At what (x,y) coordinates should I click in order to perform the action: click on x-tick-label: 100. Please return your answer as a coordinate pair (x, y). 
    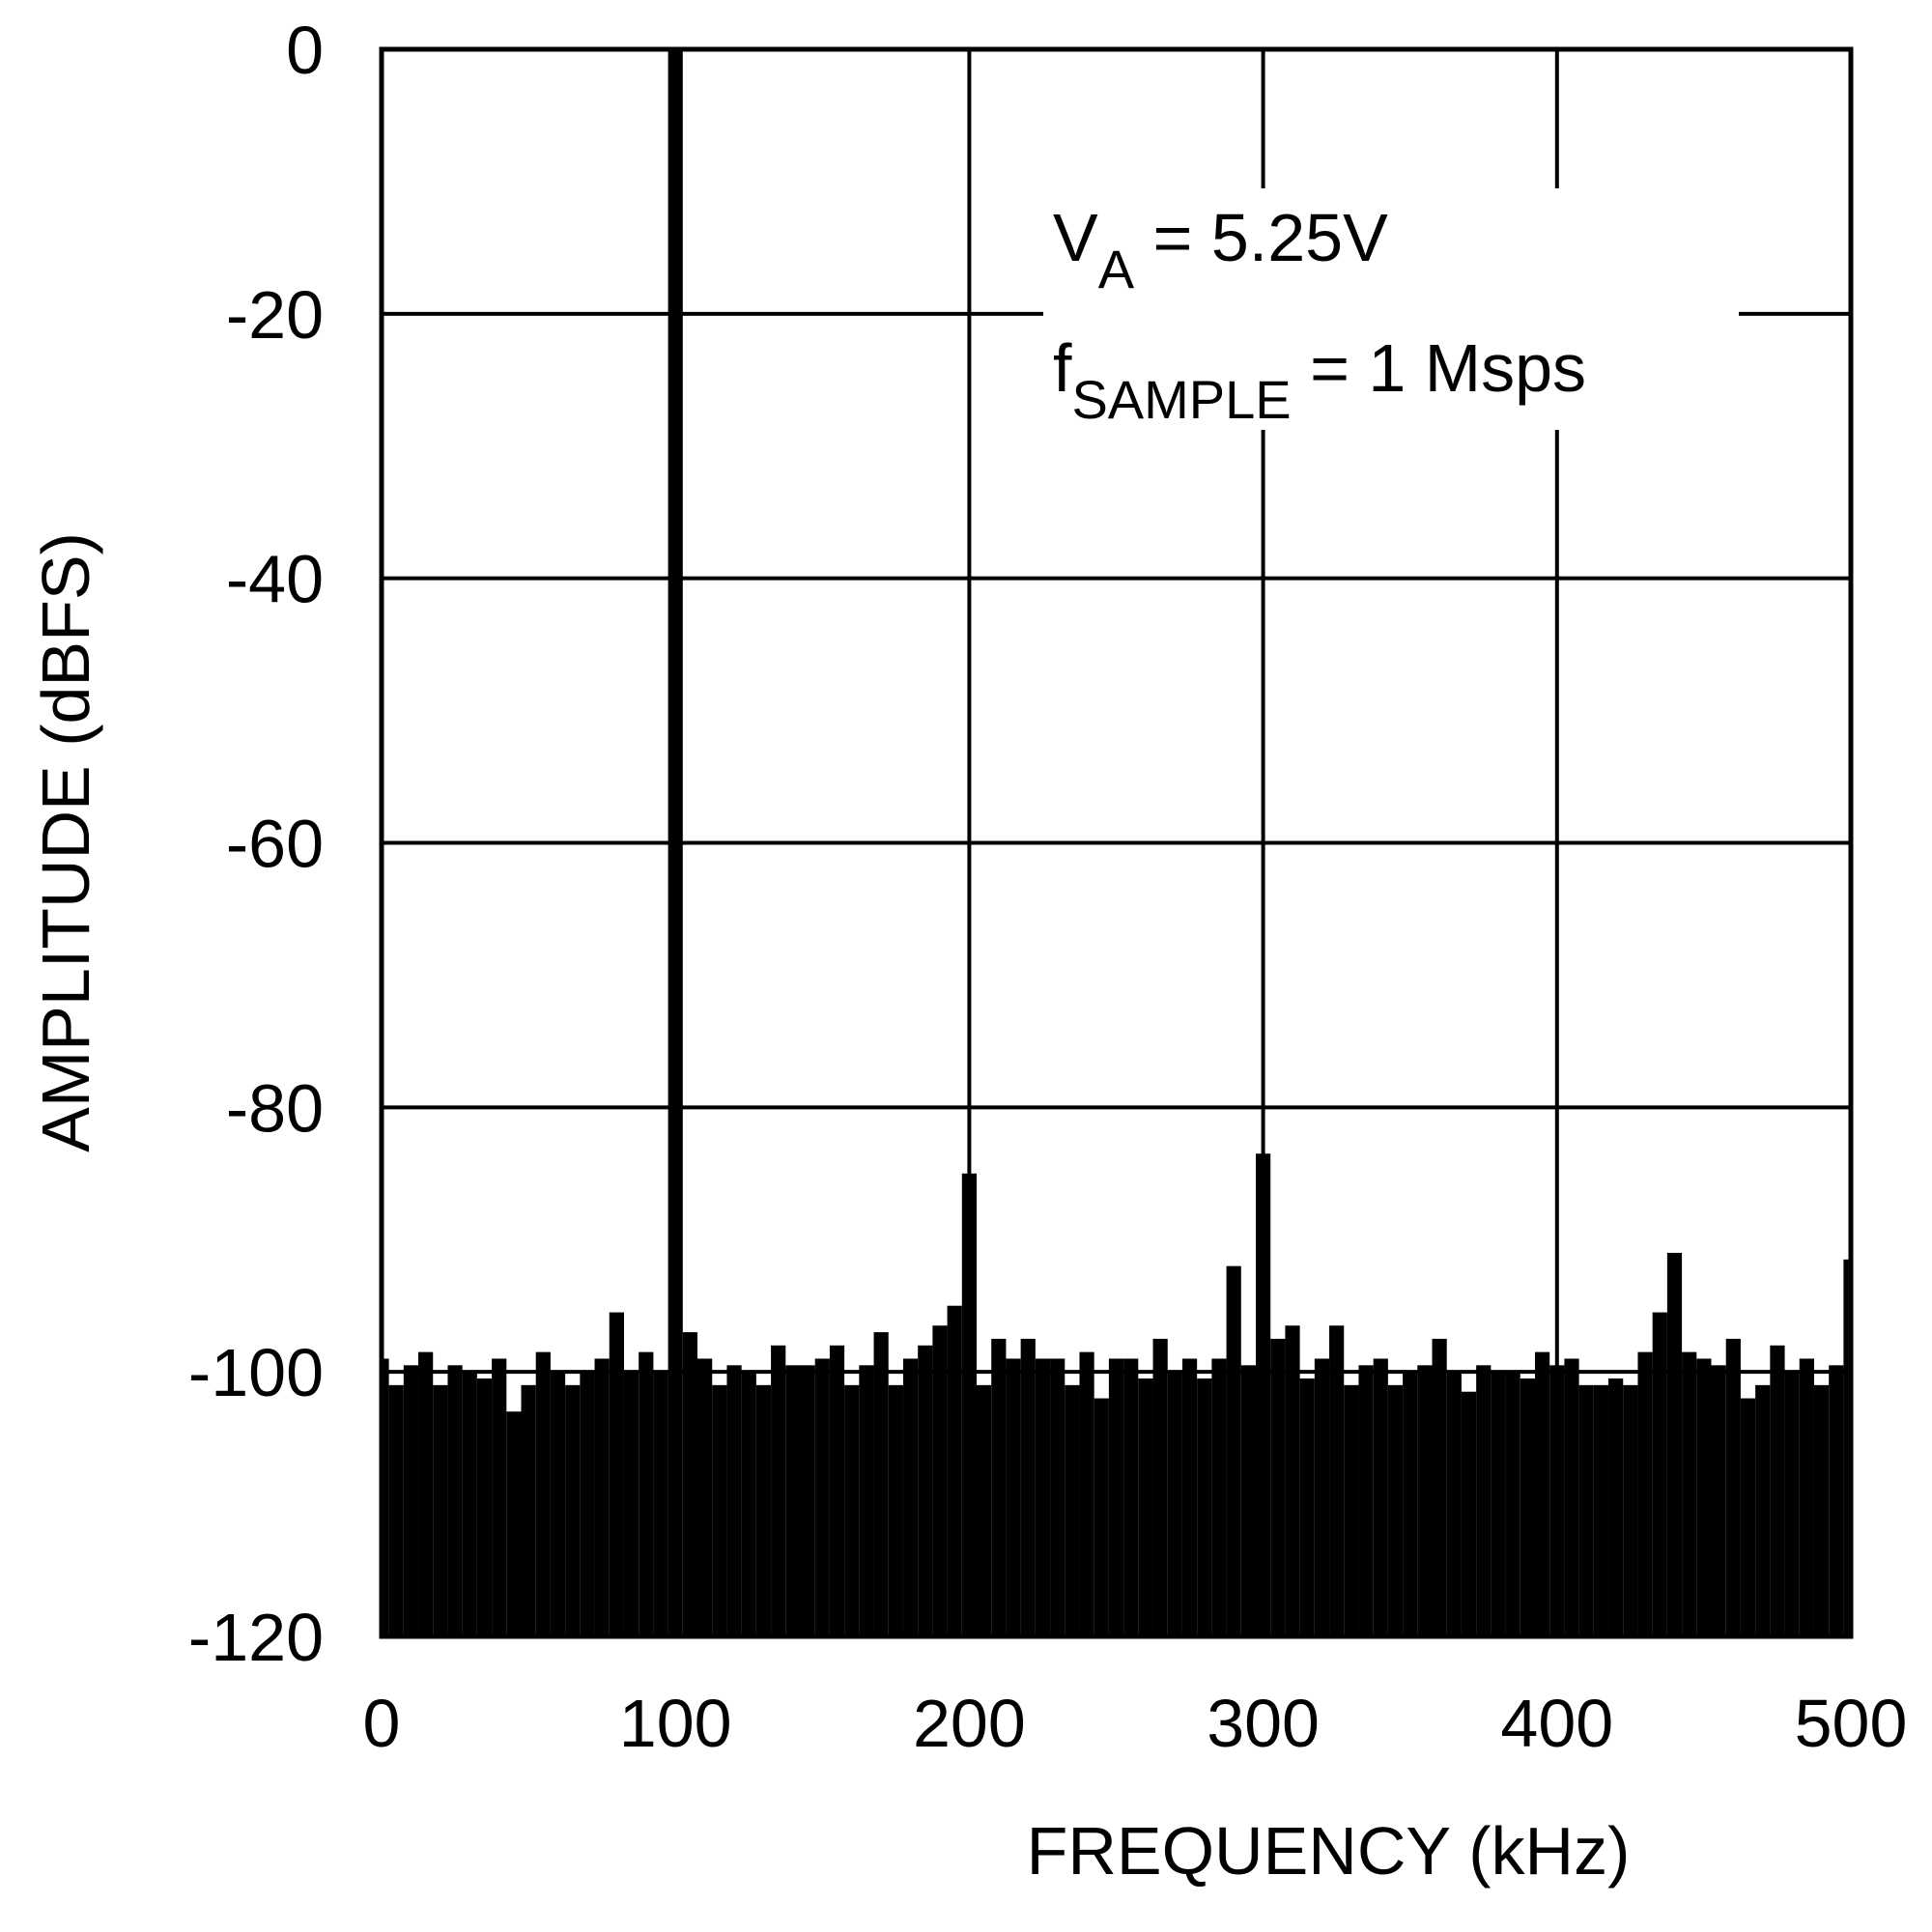
    Looking at the image, I should click on (675, 1723).